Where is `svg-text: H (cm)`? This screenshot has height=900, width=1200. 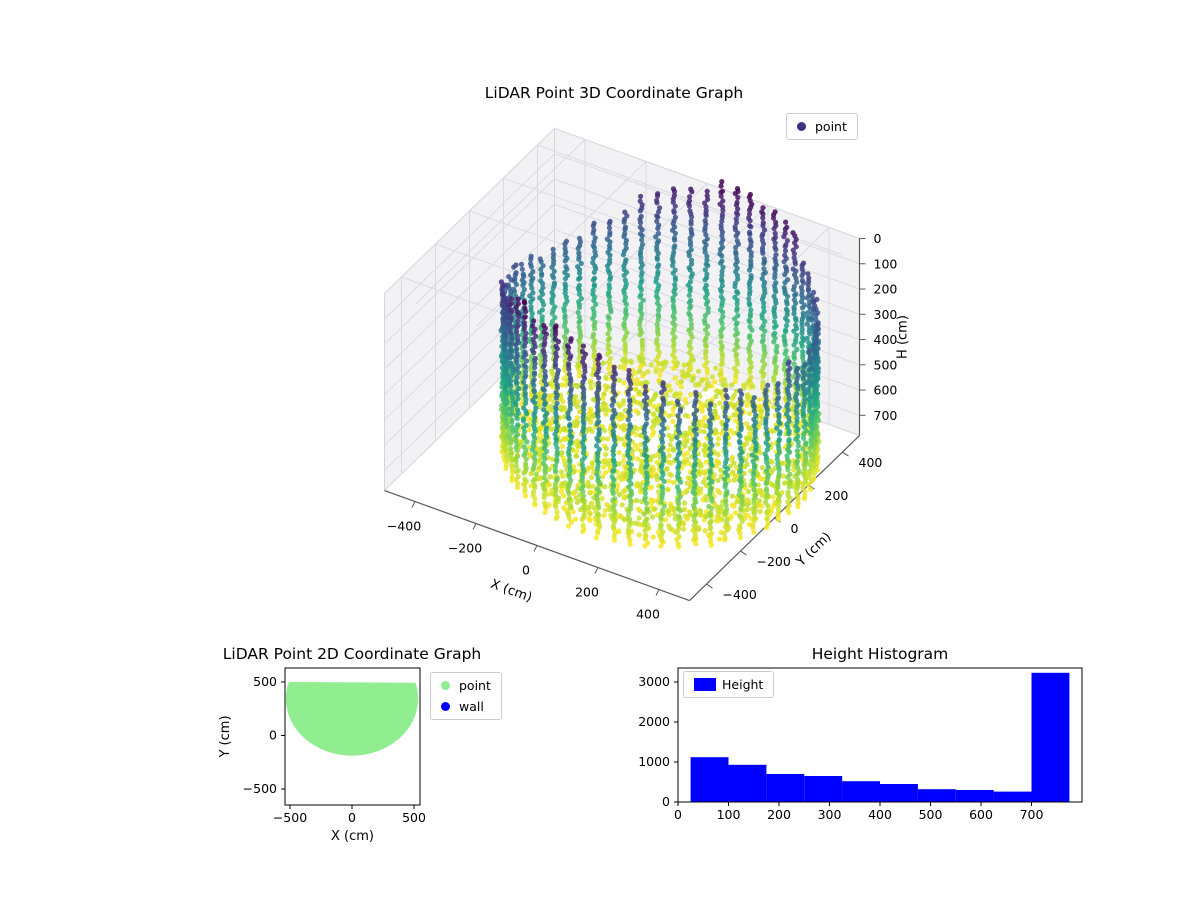 svg-text: H (cm) is located at coordinates (903, 337).